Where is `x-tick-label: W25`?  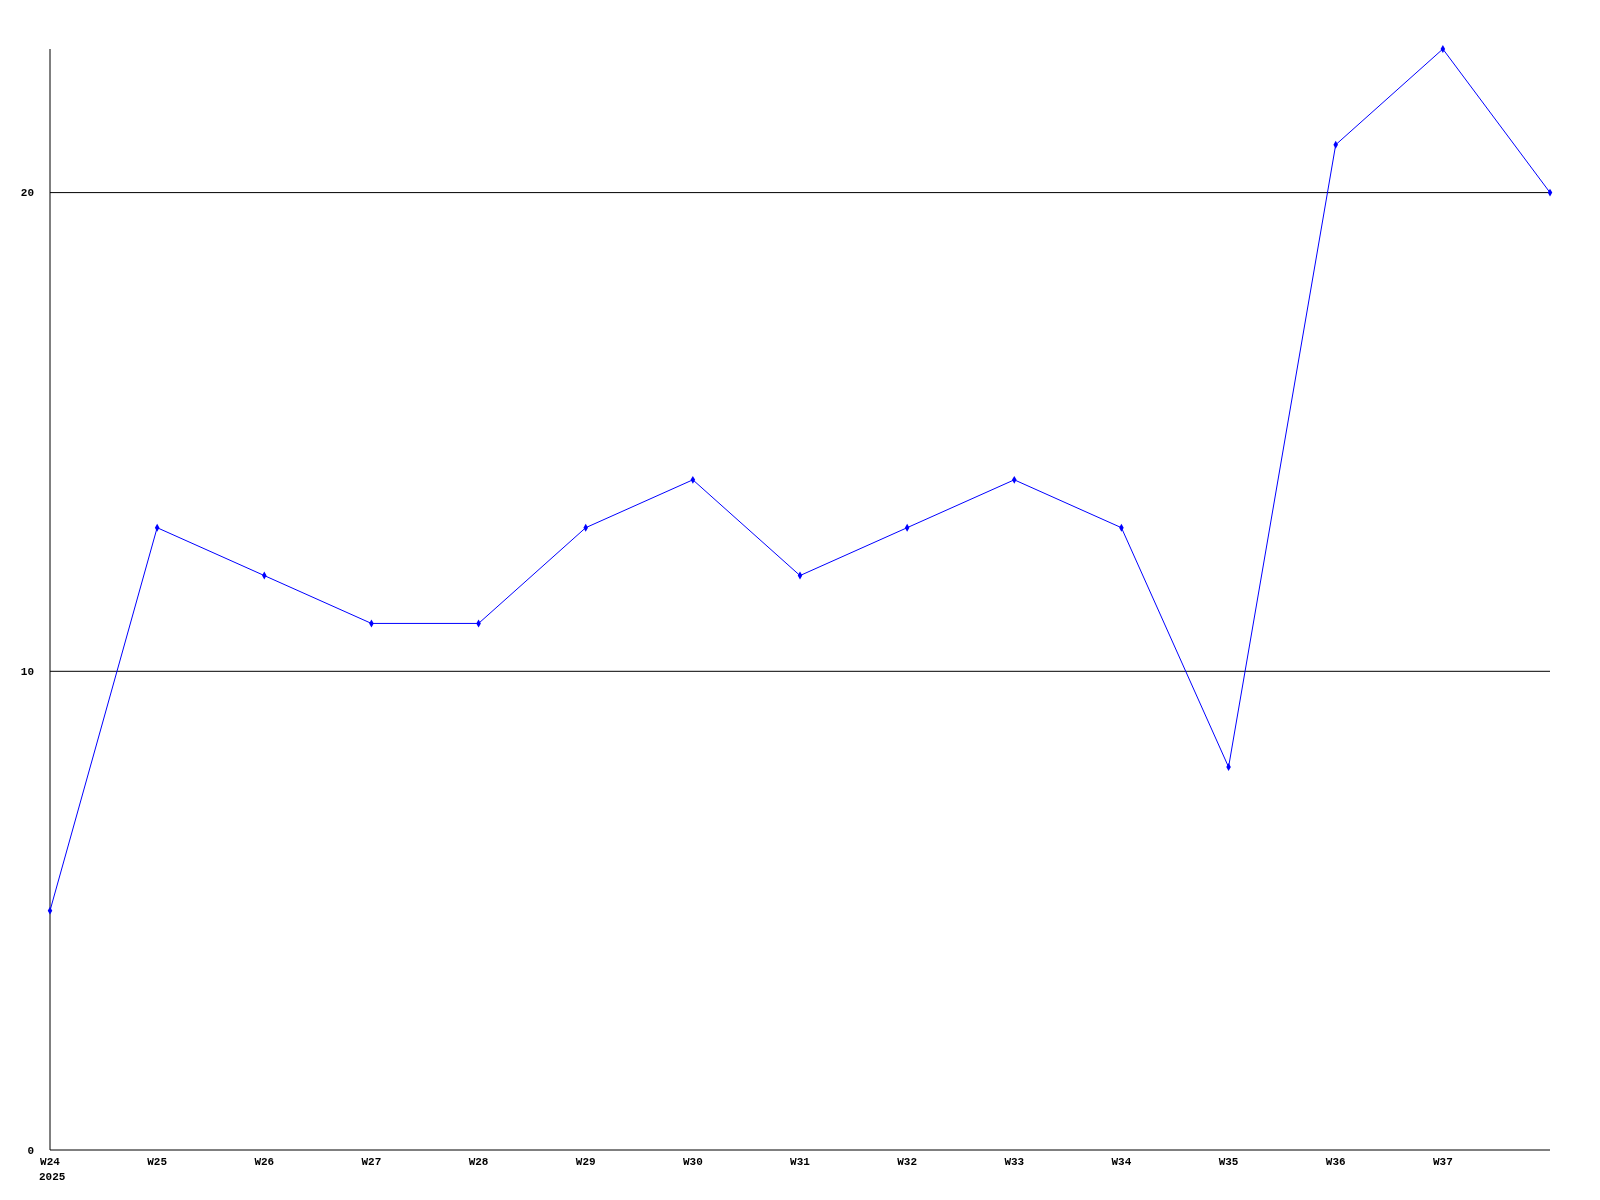
x-tick-label: W25 is located at coordinates (157, 1162).